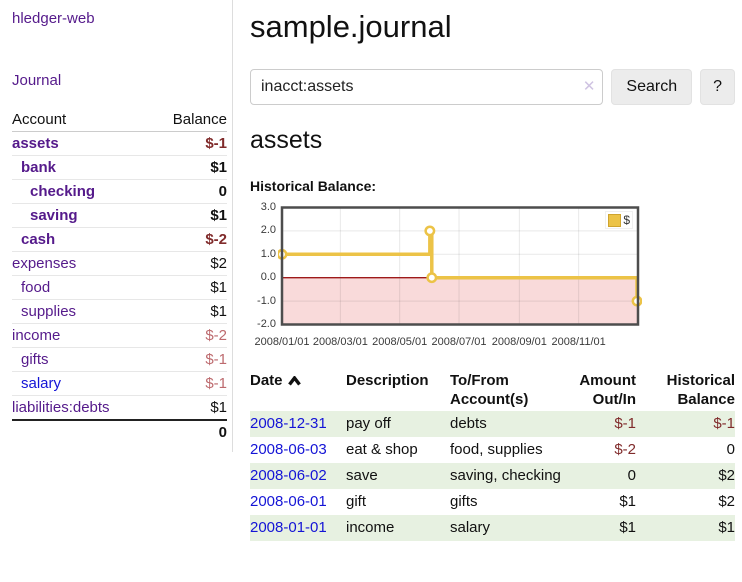 The width and height of the screenshot is (742, 582). What do you see at coordinates (730, 449) in the screenshot?
I see `register-balance: 0` at bounding box center [730, 449].